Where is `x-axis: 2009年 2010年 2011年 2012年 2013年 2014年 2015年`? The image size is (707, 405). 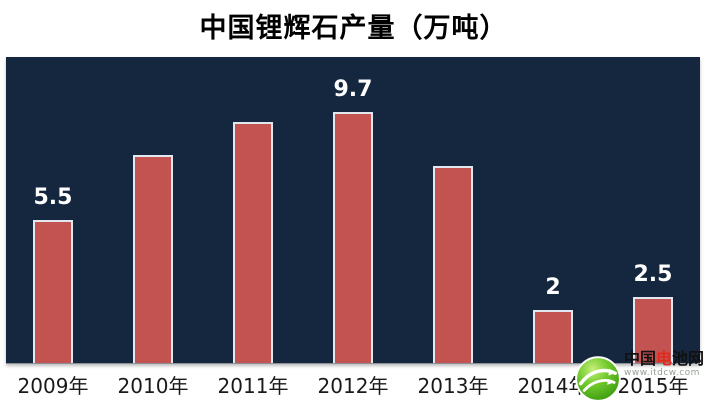 x-axis: 2009年 2010年 2011年 2012年 2013年 2014年 2015年 is located at coordinates (353, 384).